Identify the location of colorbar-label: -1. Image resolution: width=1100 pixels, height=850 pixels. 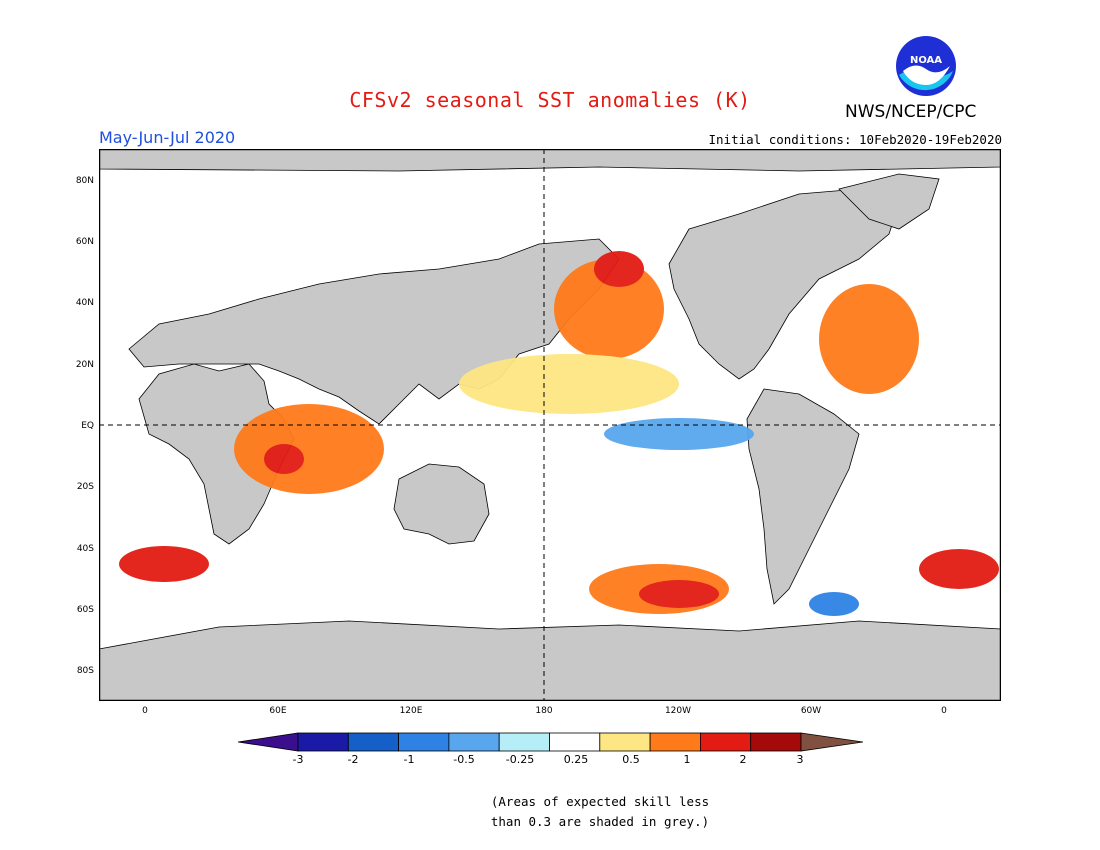
(409, 759).